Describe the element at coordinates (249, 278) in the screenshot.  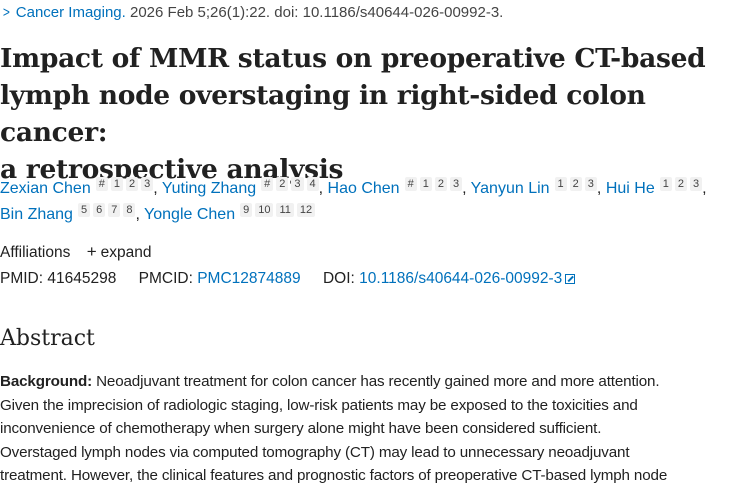
I see `pmcid-link: PMC12874889` at that location.